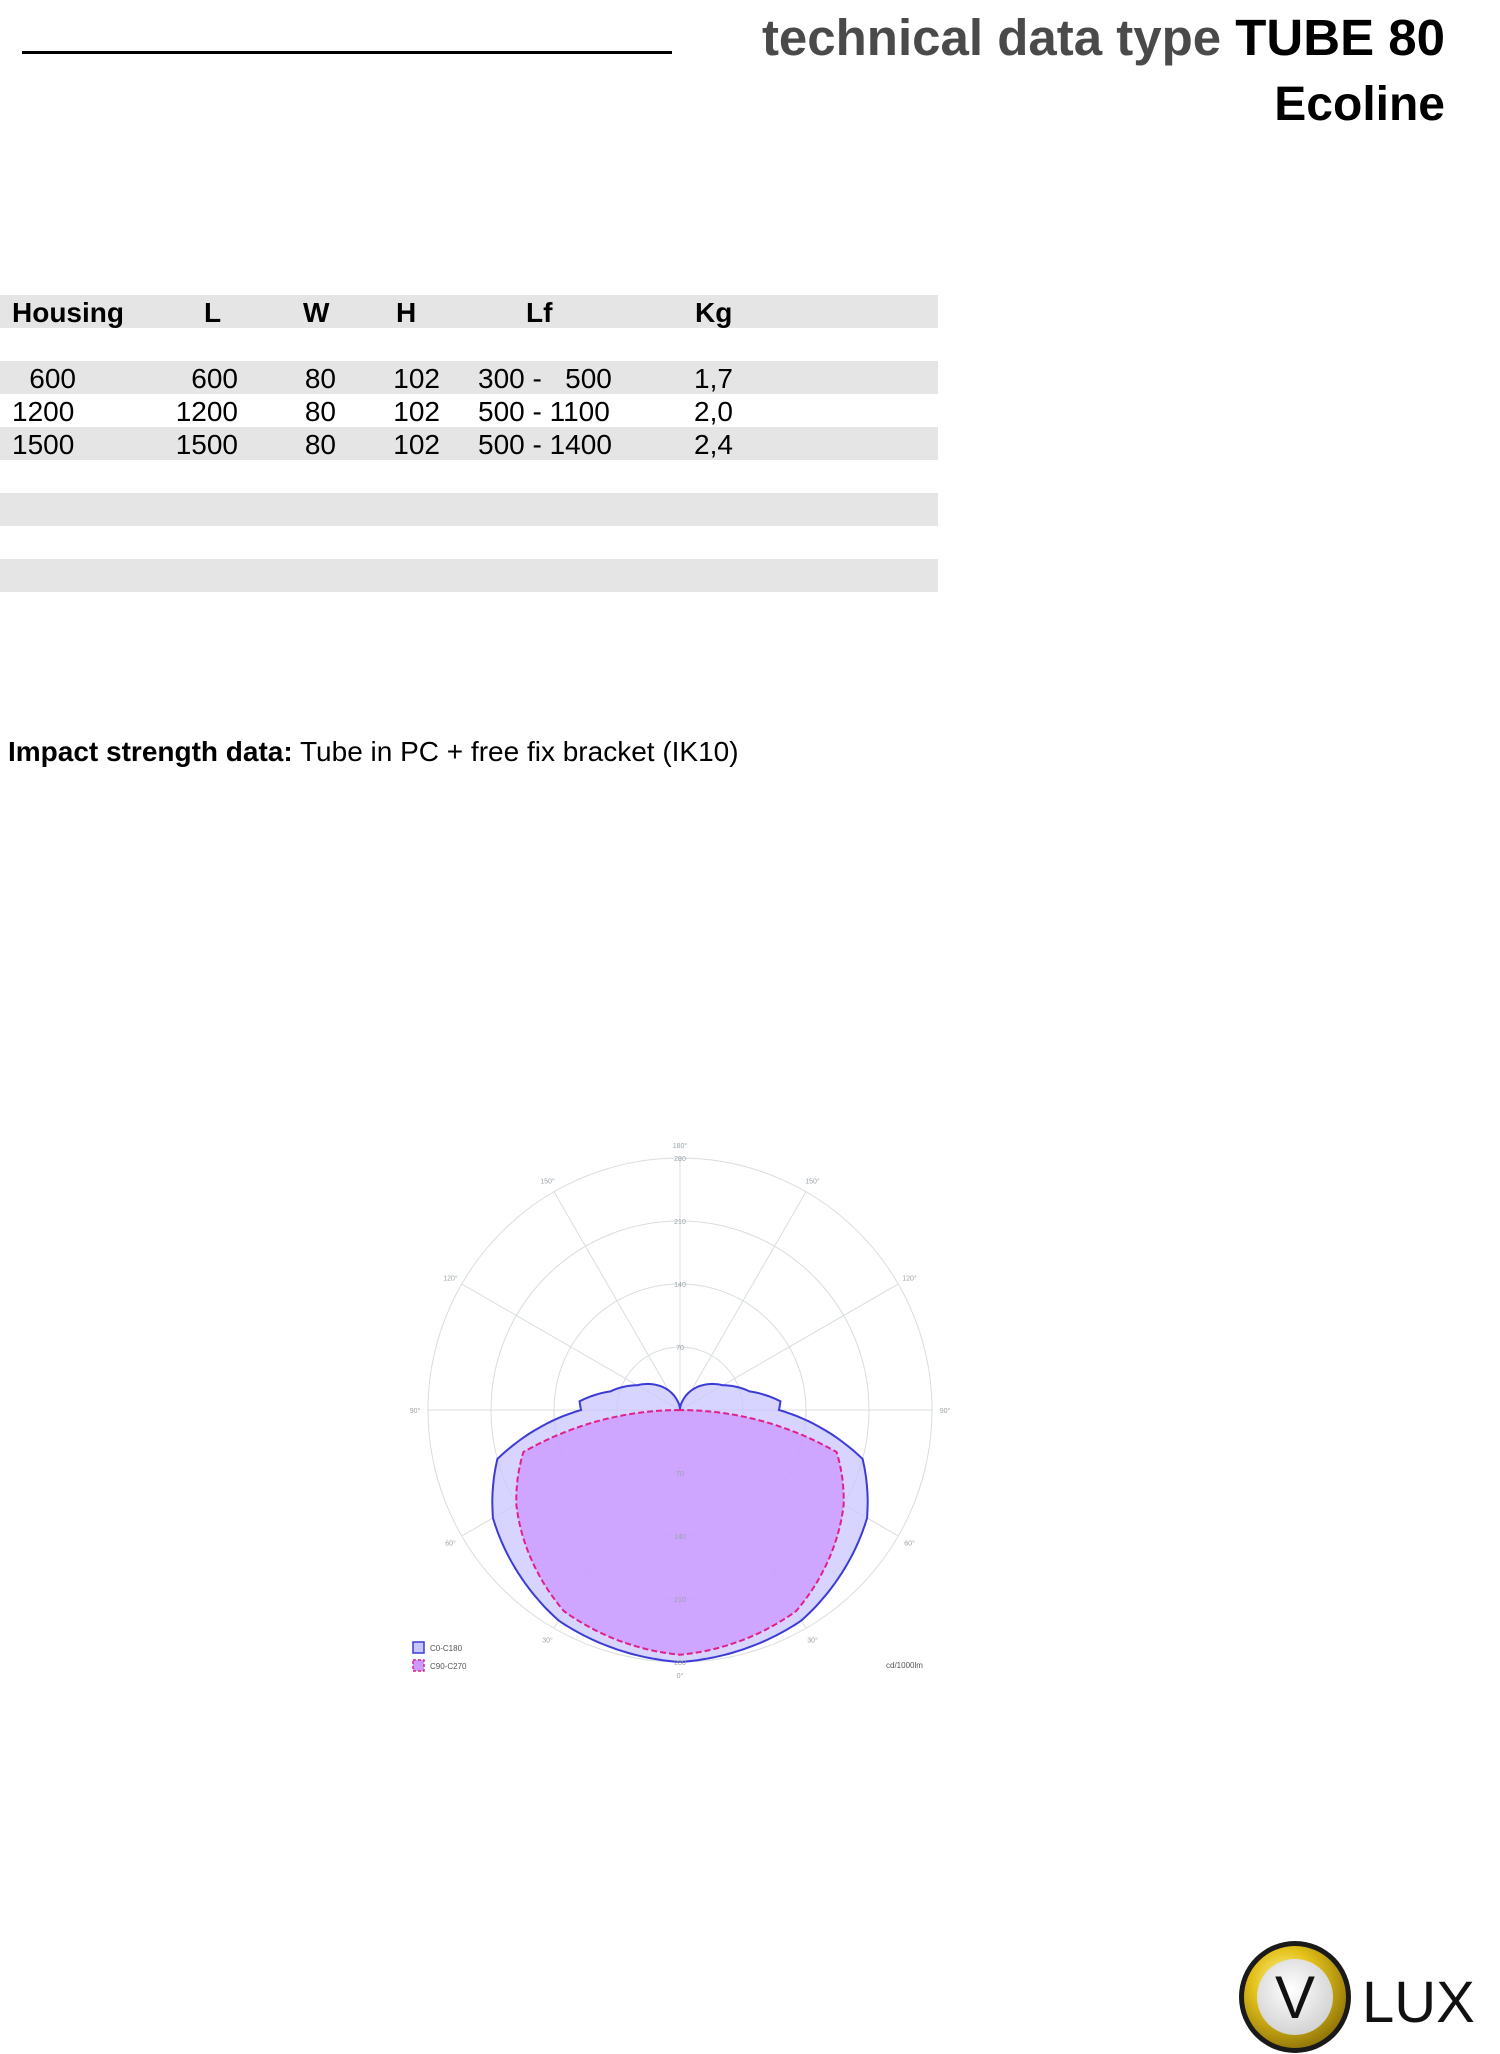 This screenshot has height=2054, width=1500. Describe the element at coordinates (469, 344) in the screenshot. I see `table-spacer-row` at that location.